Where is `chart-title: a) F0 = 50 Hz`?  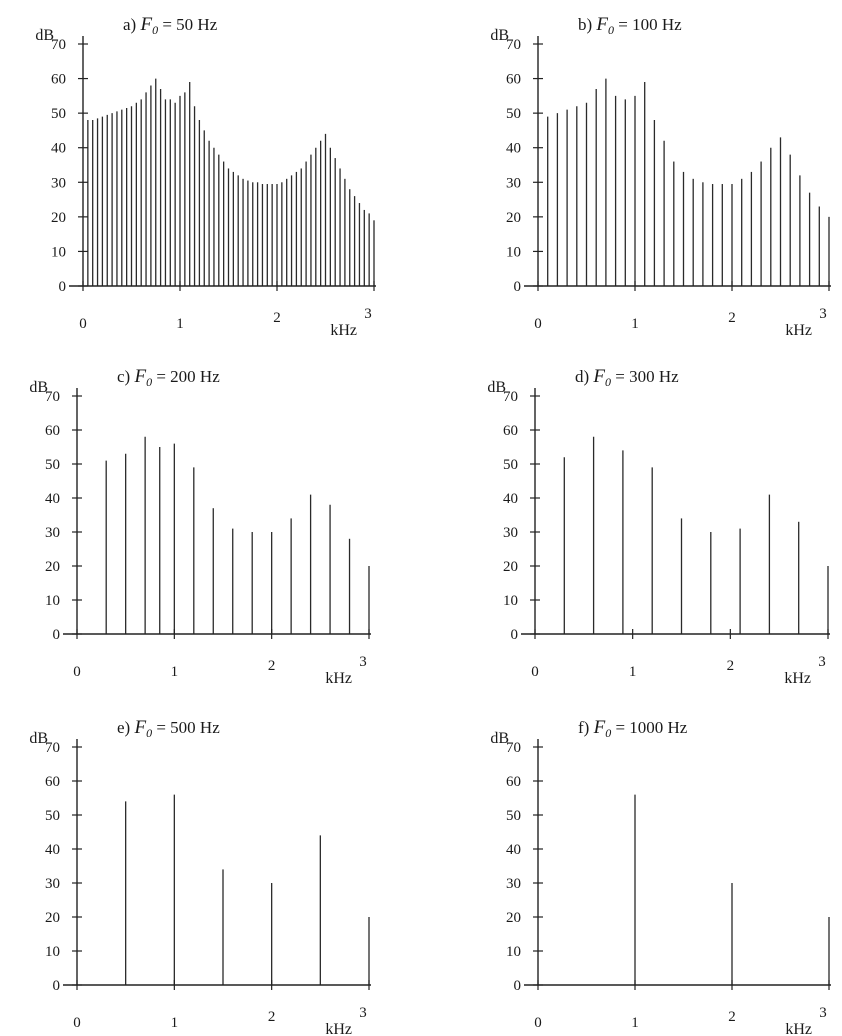
chart-title: a) F0 = 50 Hz is located at coordinates (170, 25).